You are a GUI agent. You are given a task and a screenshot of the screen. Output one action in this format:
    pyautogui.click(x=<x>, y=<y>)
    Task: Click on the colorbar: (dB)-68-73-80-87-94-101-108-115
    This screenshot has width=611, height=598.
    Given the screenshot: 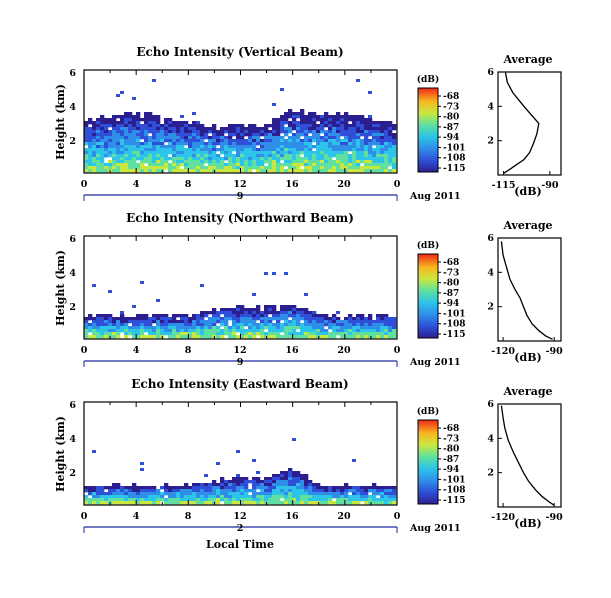 What is the action you would take?
    pyautogui.click(x=441, y=290)
    